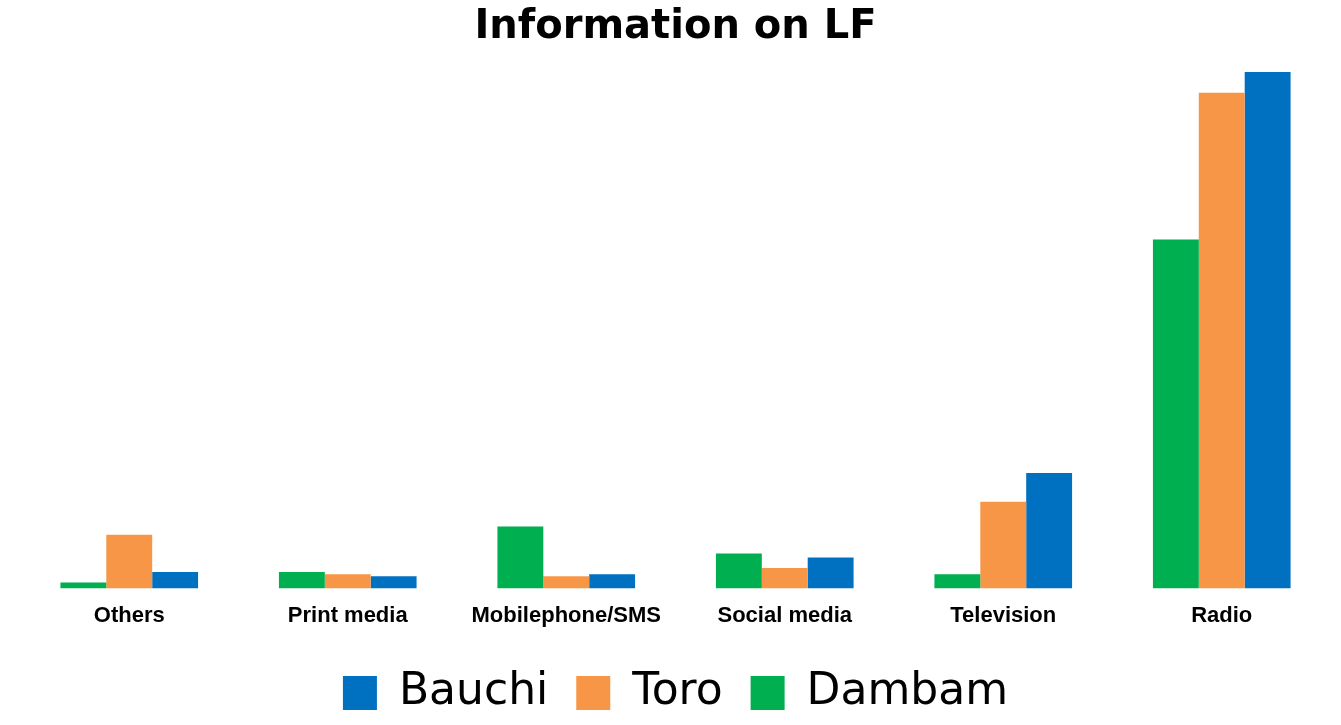 This screenshot has width=1341, height=725. What do you see at coordinates (677, 689) in the screenshot?
I see `legend-label: Toro` at bounding box center [677, 689].